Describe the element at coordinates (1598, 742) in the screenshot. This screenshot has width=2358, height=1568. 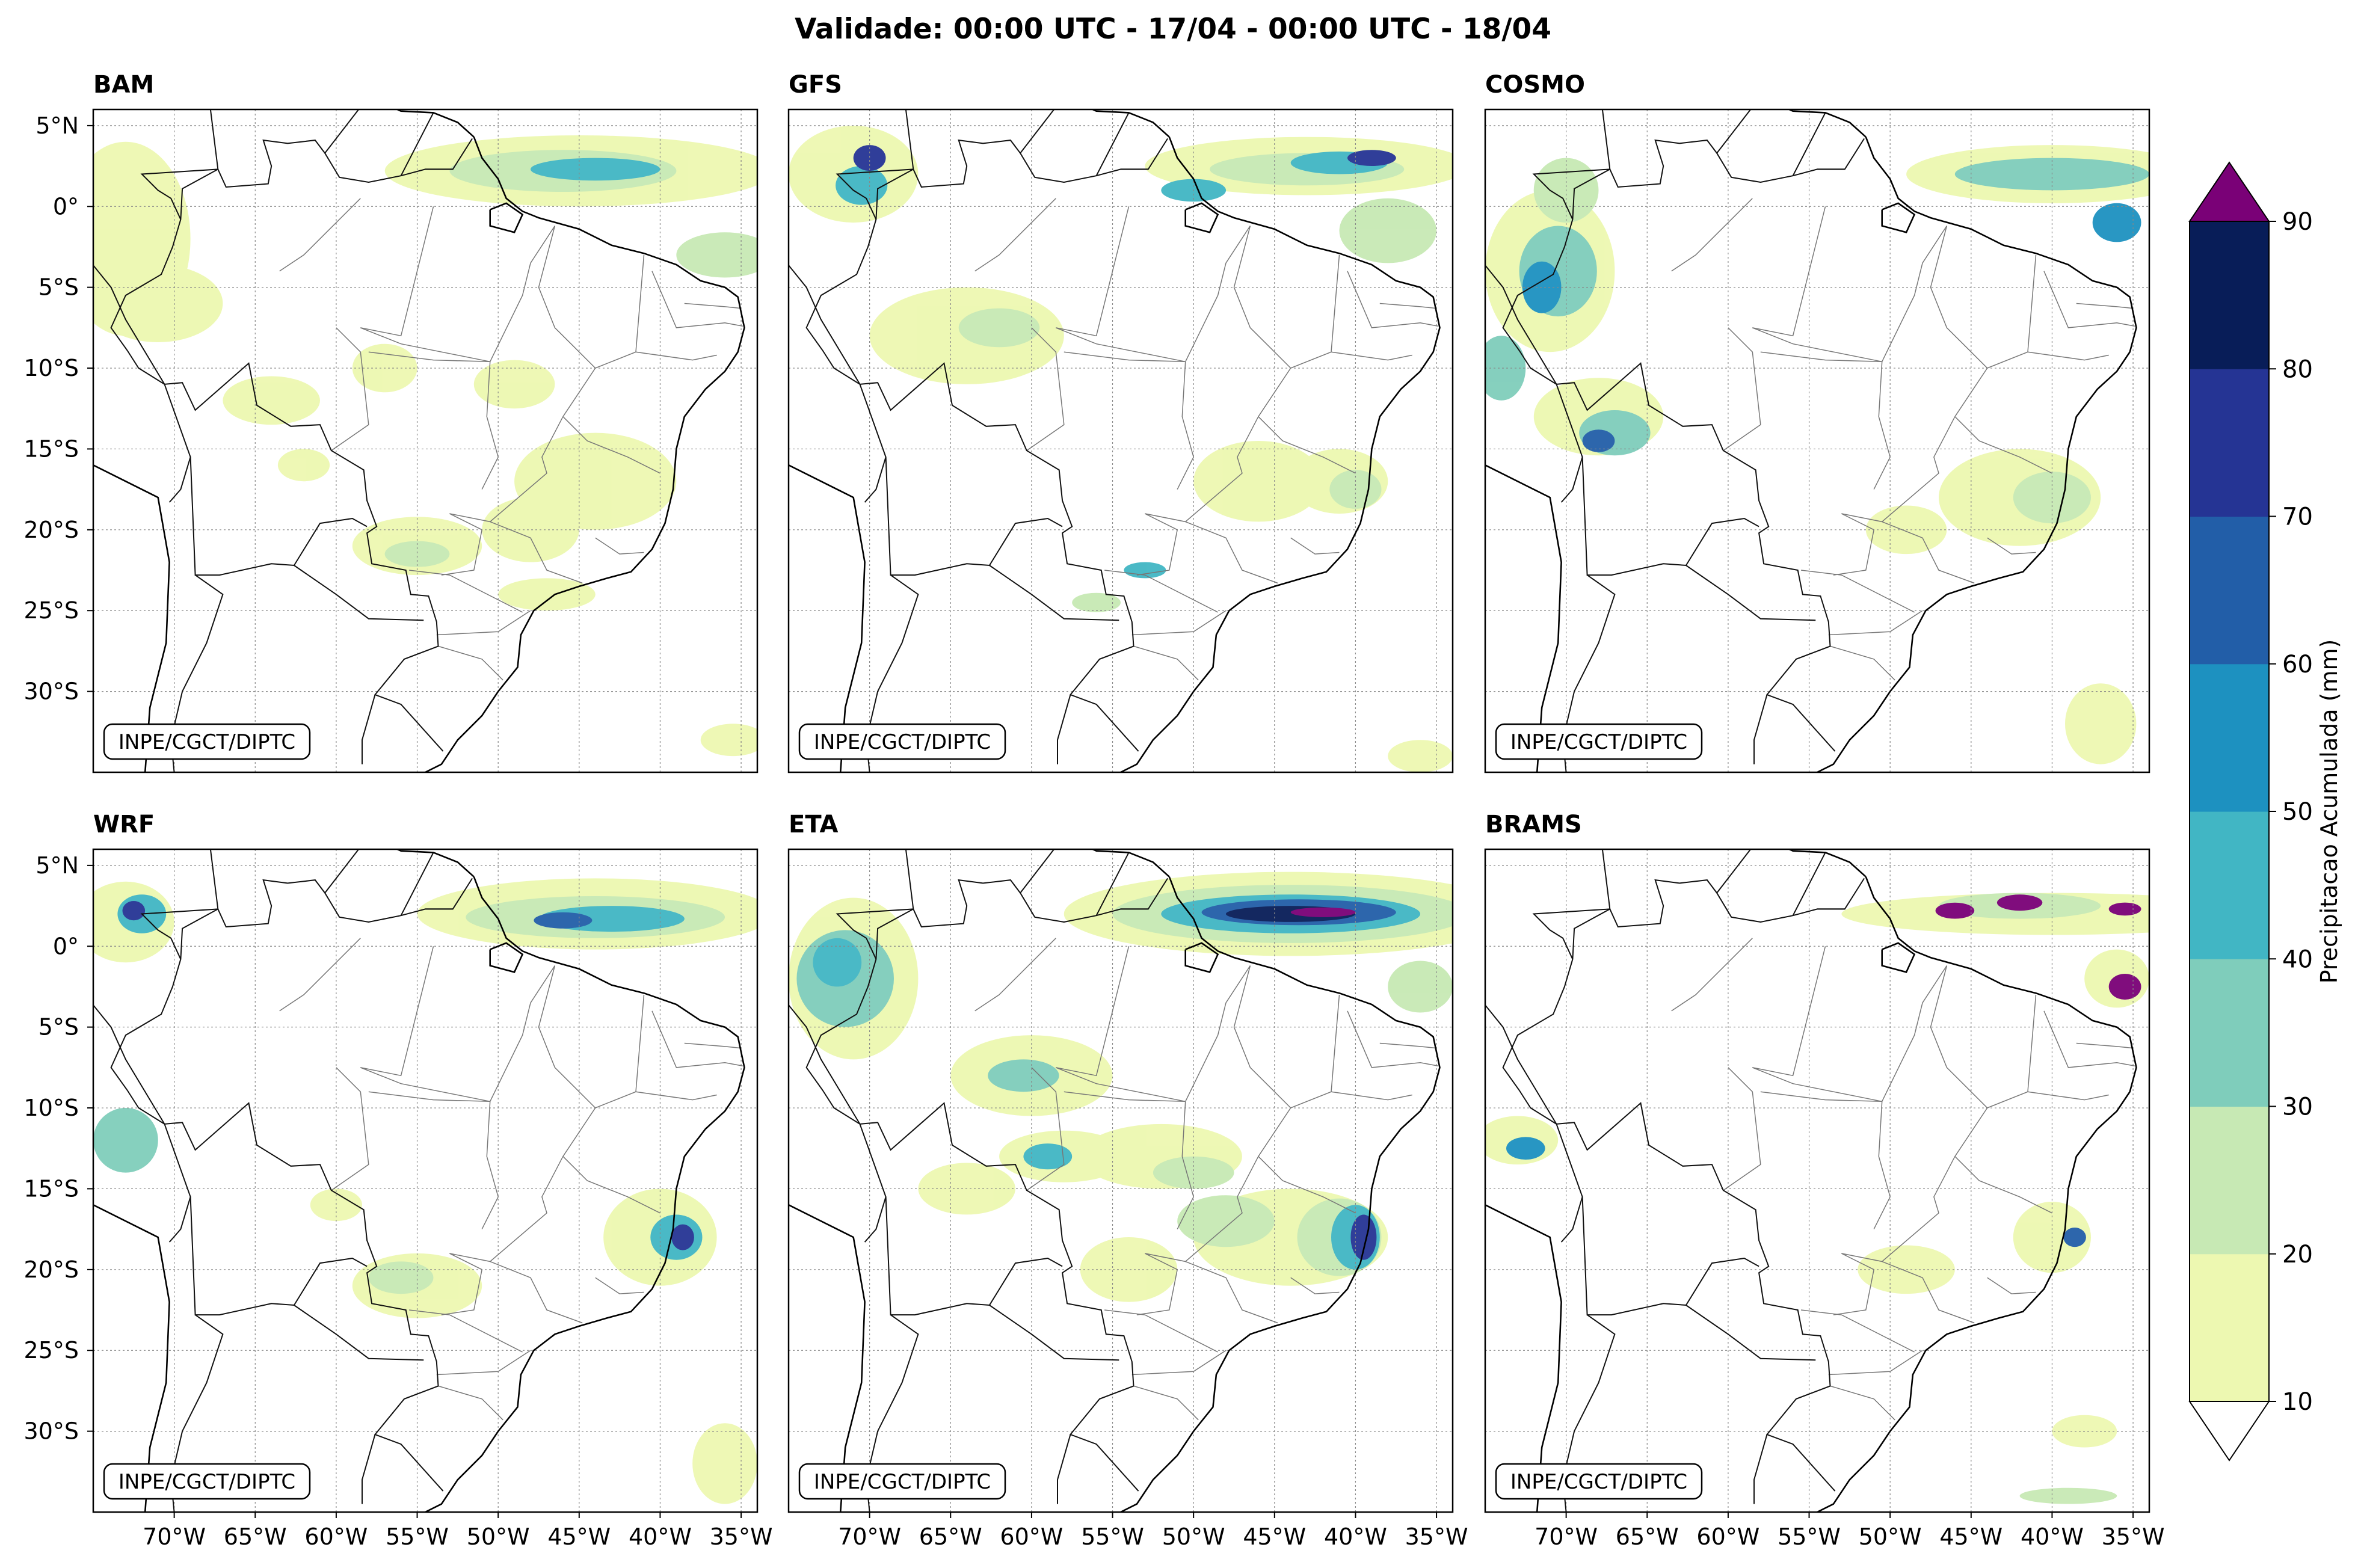
I see `credit-text: INPE/CGCT/DIPTC` at that location.